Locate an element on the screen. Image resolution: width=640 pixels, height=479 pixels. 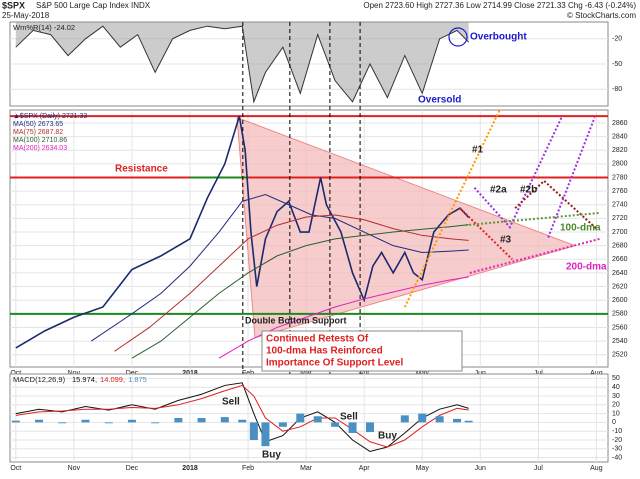
y-tick-label: 0 is located at coordinates (614, 422).